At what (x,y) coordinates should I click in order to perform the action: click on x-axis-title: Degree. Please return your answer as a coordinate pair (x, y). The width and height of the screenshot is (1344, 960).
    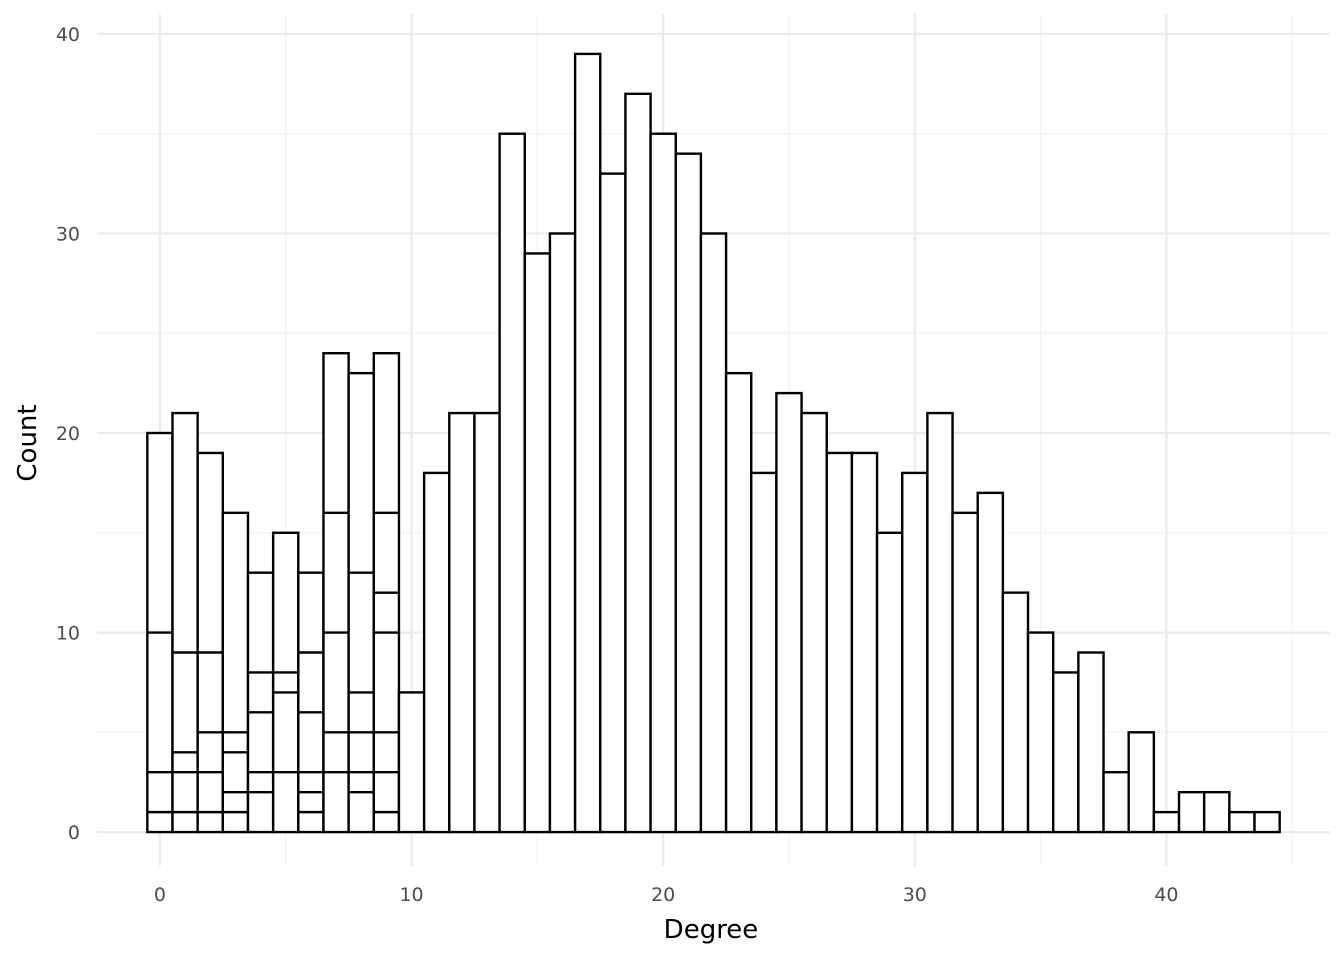
    Looking at the image, I should click on (711, 930).